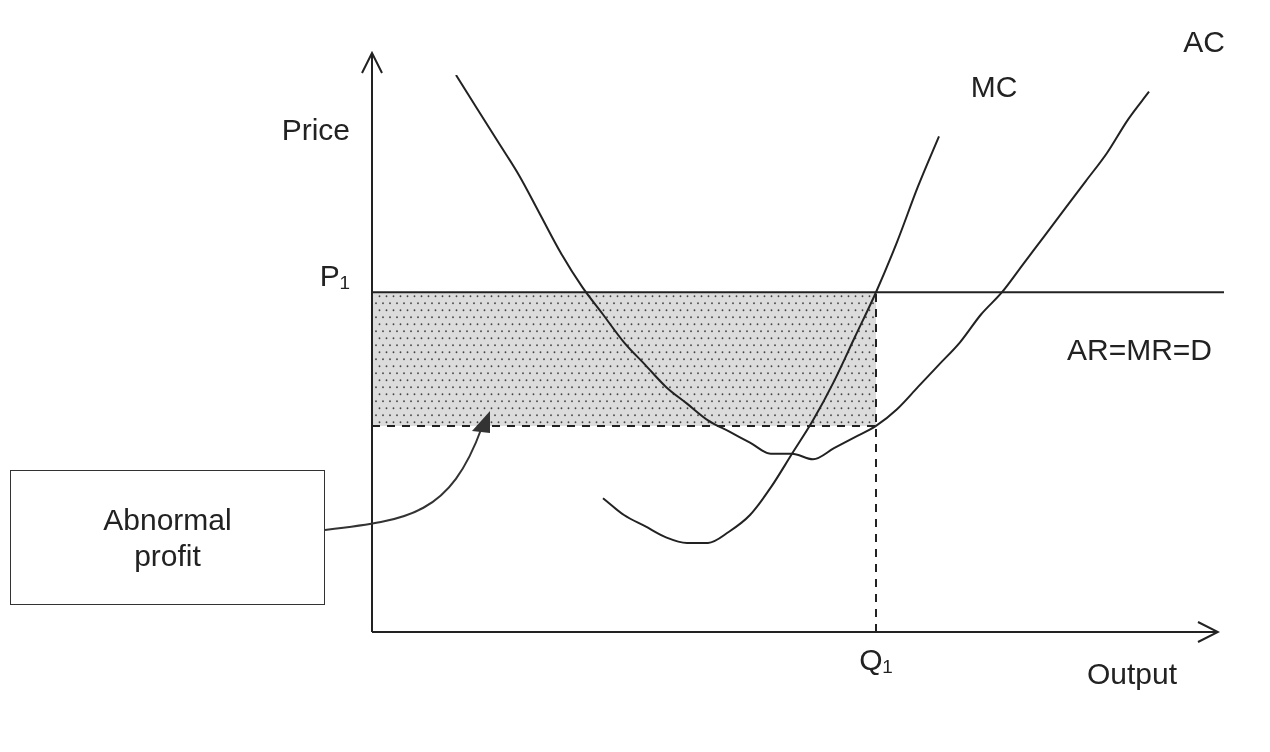 This screenshot has height=752, width=1270. Describe the element at coordinates (1132, 674) in the screenshot. I see `x-axis-title: Output` at that location.